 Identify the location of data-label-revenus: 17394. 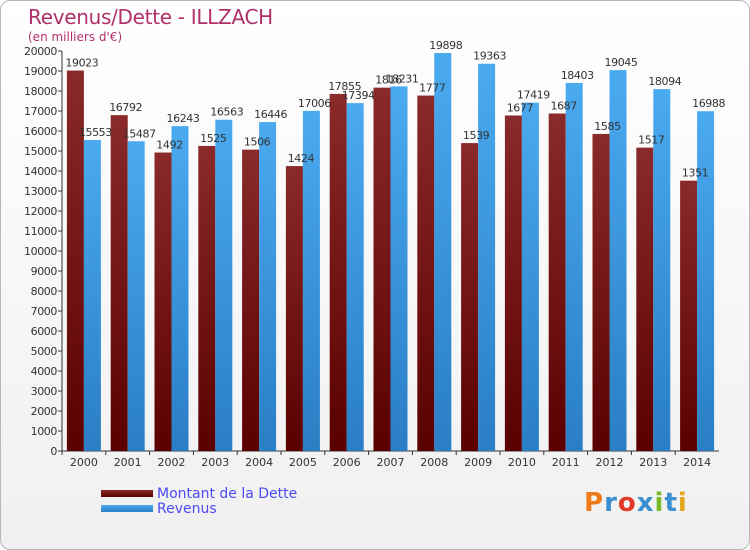
(358, 95).